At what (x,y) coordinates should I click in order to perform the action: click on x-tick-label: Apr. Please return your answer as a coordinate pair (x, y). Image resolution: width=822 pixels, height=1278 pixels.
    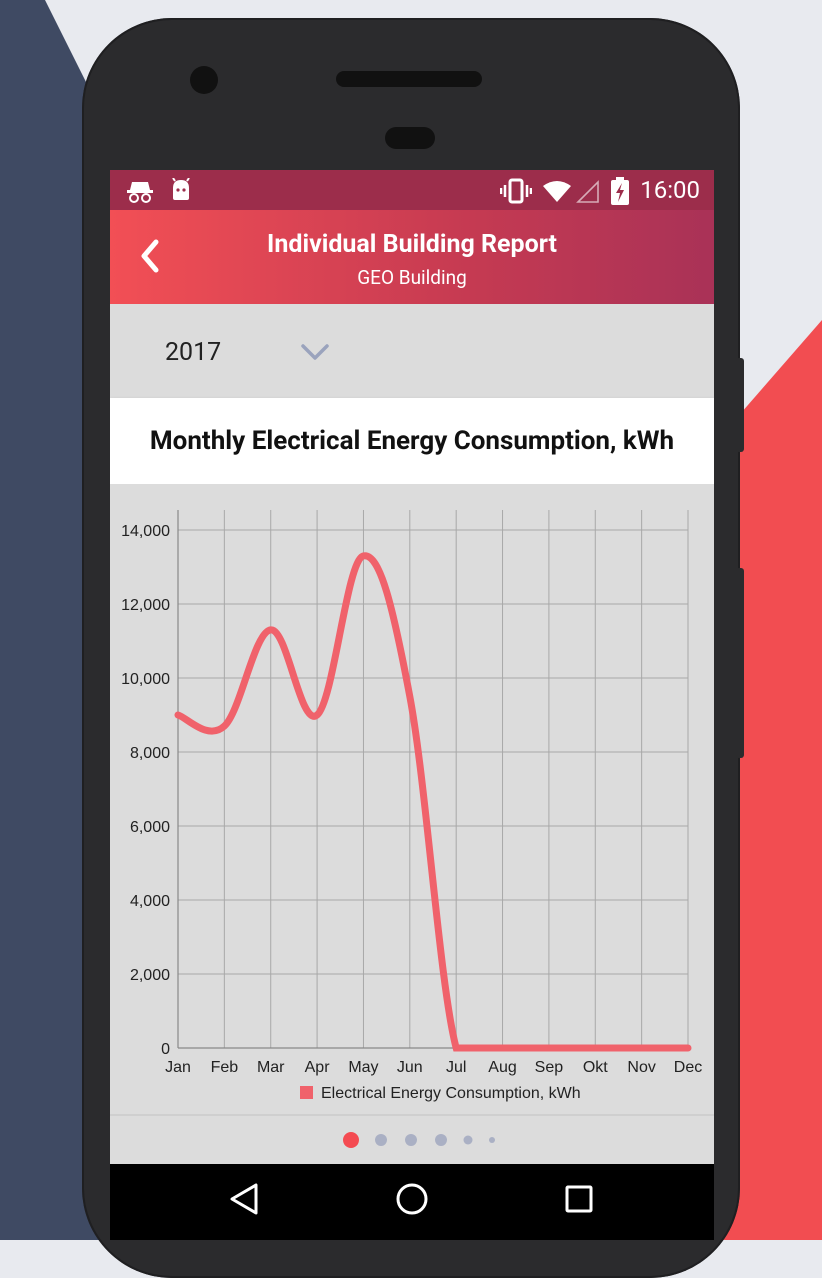
    Looking at the image, I should click on (318, 1067).